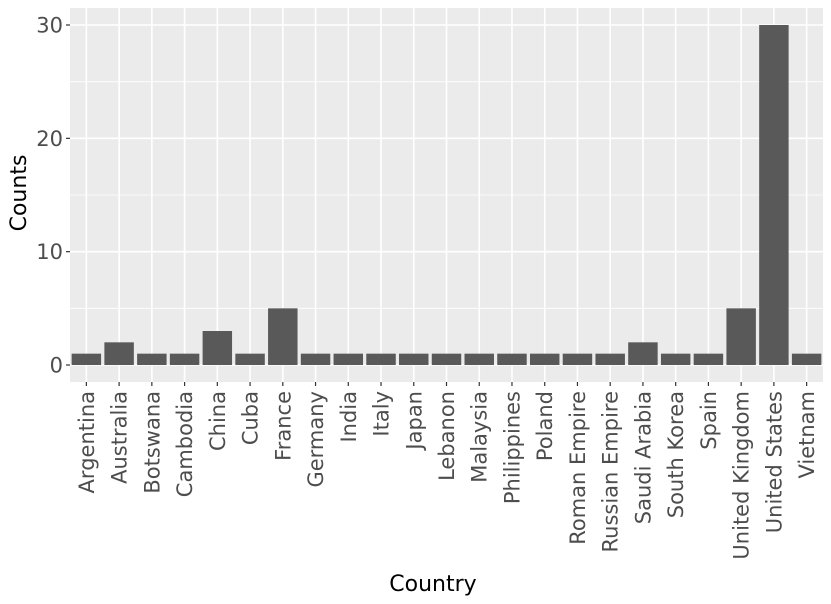 The width and height of the screenshot is (831, 604). Describe the element at coordinates (56, 366) in the screenshot. I see `y-tick-label: 0` at that location.